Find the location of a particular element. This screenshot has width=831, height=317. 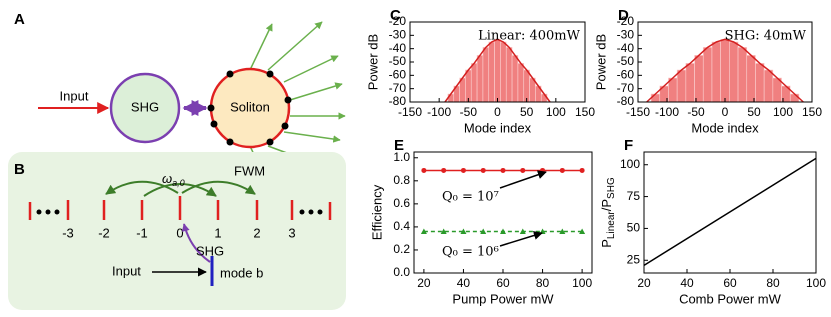

shg-label: SHG is located at coordinates (145, 106).